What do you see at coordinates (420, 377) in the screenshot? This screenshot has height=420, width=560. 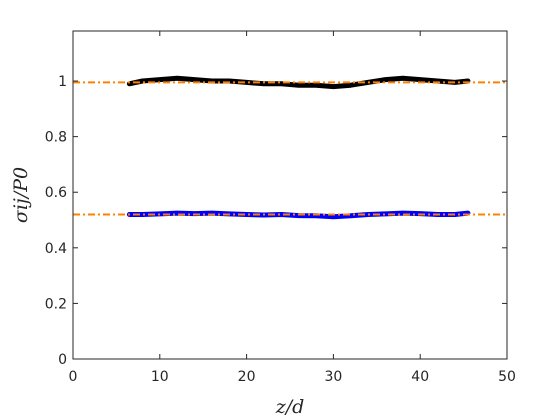 I see `x-tick-label: 40` at bounding box center [420, 377].